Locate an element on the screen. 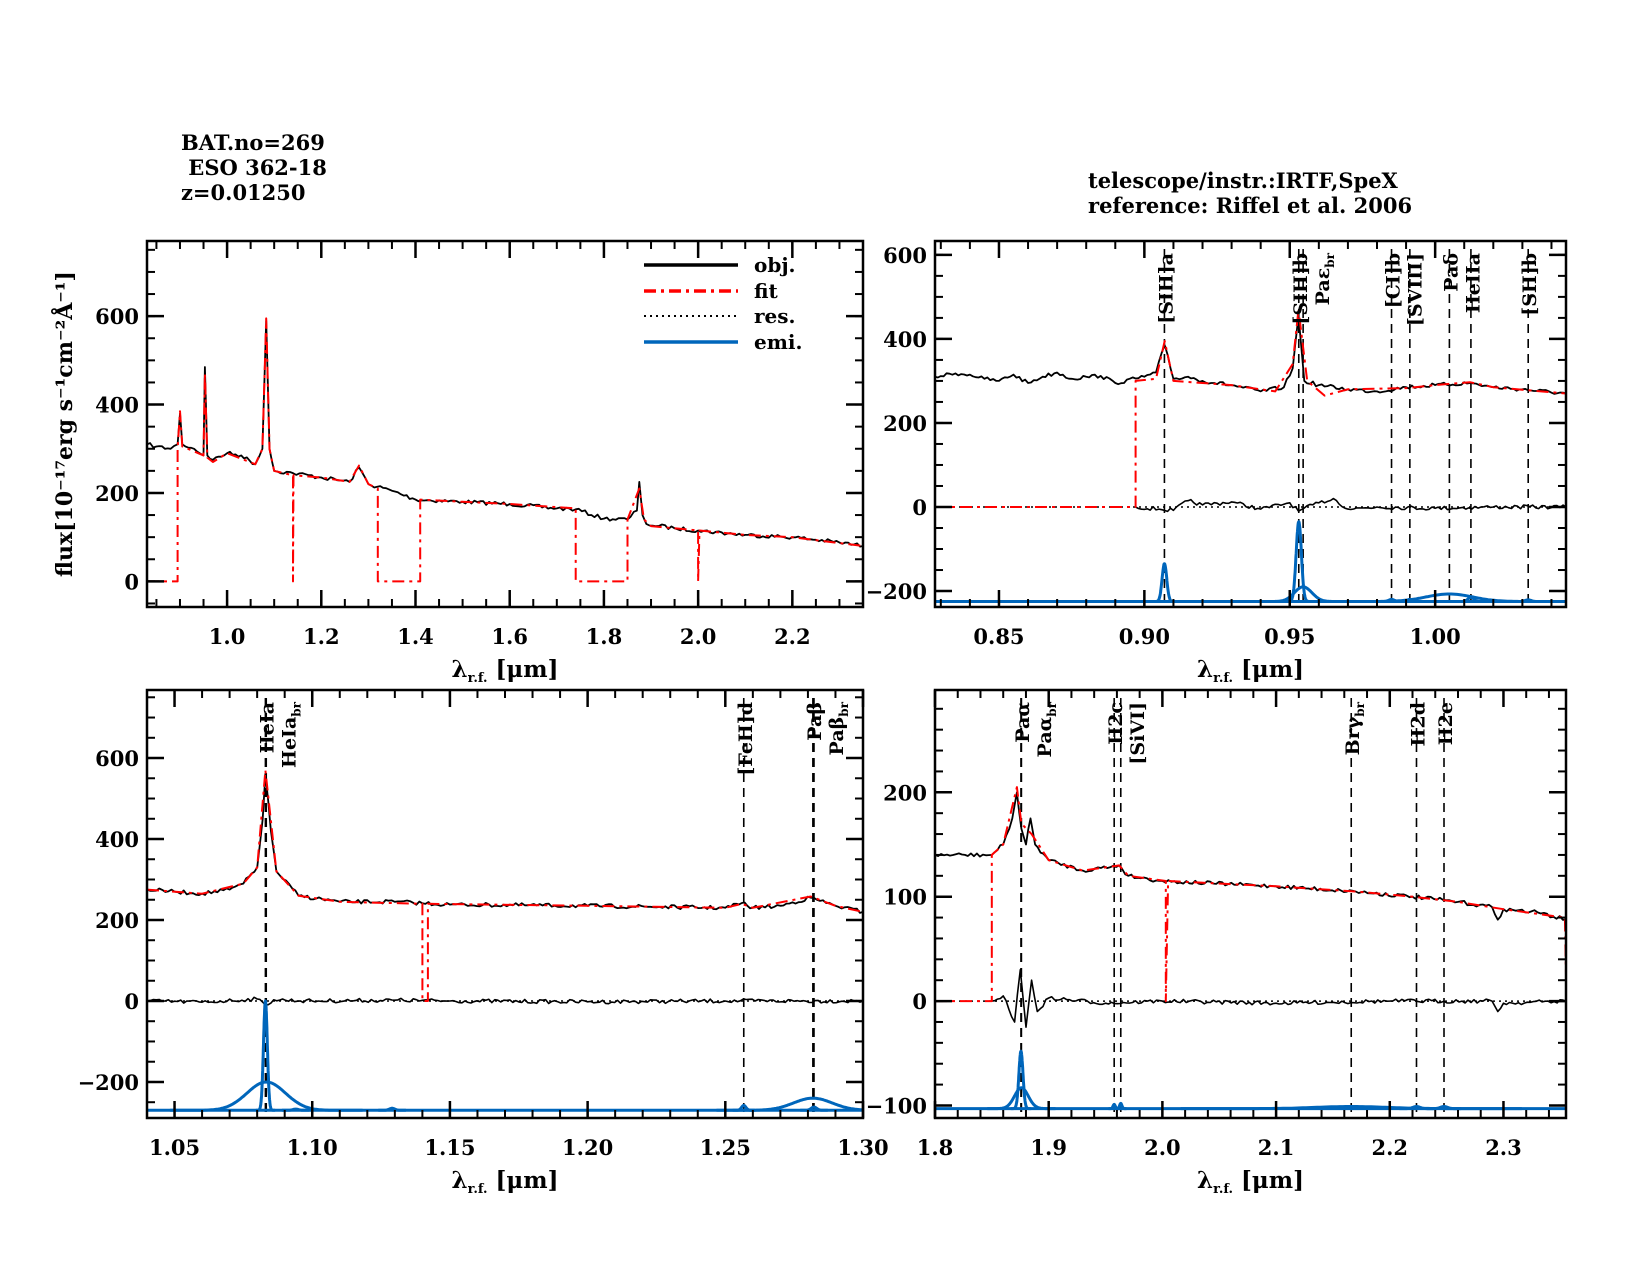 The height and width of the screenshot is (1275, 1650). line-label: [SIII]b is located at coordinates (1301, 289).